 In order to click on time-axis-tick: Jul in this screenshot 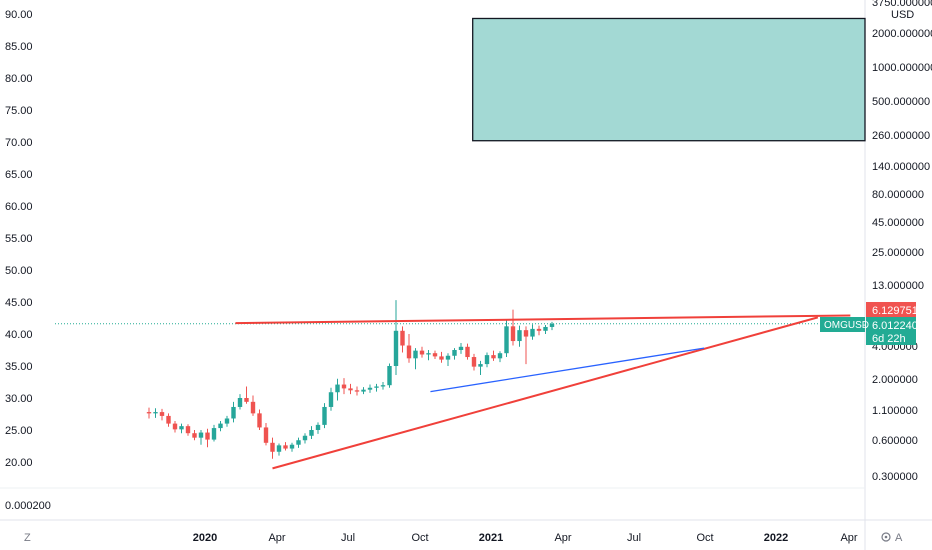, I will do `click(634, 538)`.